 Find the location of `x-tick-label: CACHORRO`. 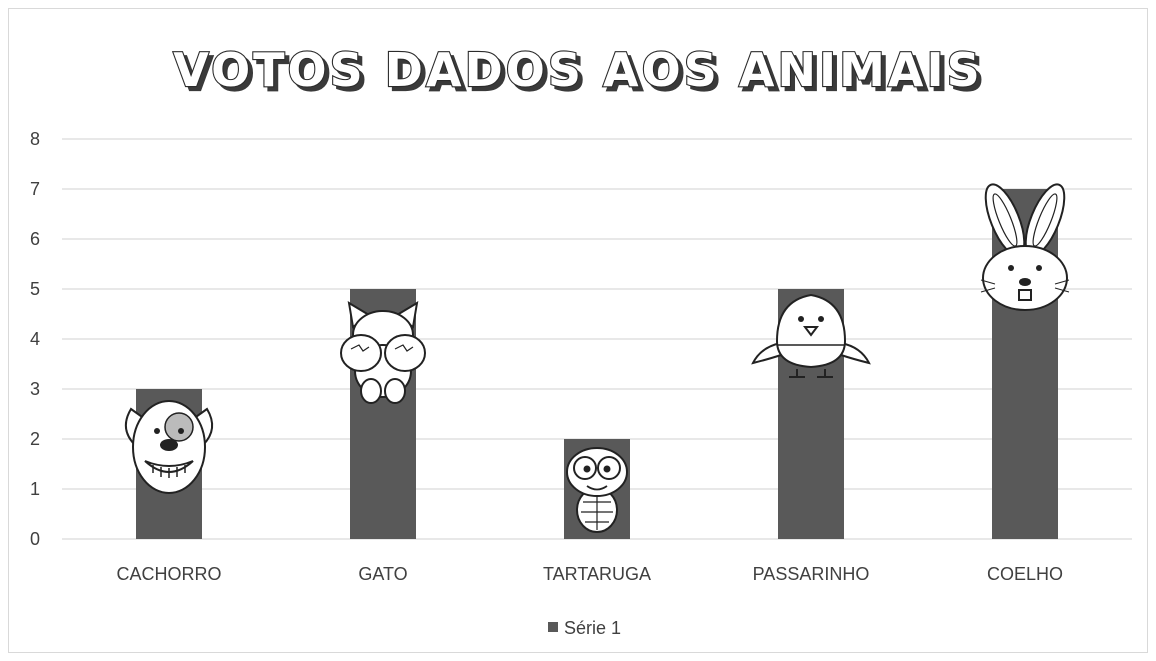

x-tick-label: CACHORRO is located at coordinates (168, 574).